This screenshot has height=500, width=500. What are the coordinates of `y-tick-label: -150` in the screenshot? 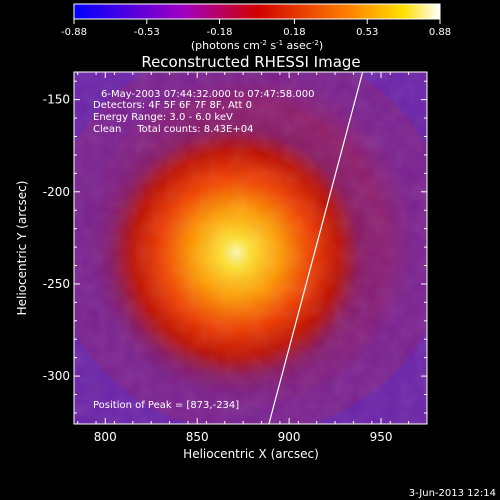 It's located at (56, 100).